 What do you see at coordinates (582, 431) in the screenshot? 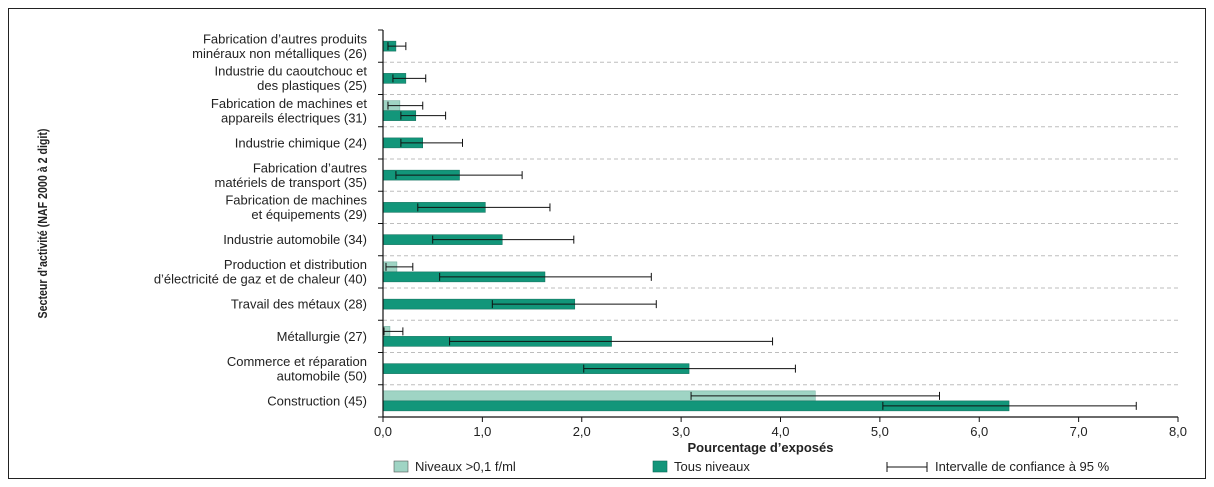
I see `x-tick-label: 2,0` at bounding box center [582, 431].